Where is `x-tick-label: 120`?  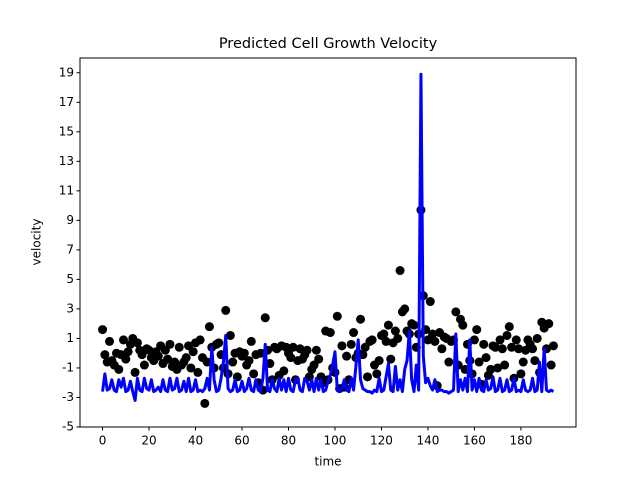
x-tick-label: 120 is located at coordinates (381, 441).